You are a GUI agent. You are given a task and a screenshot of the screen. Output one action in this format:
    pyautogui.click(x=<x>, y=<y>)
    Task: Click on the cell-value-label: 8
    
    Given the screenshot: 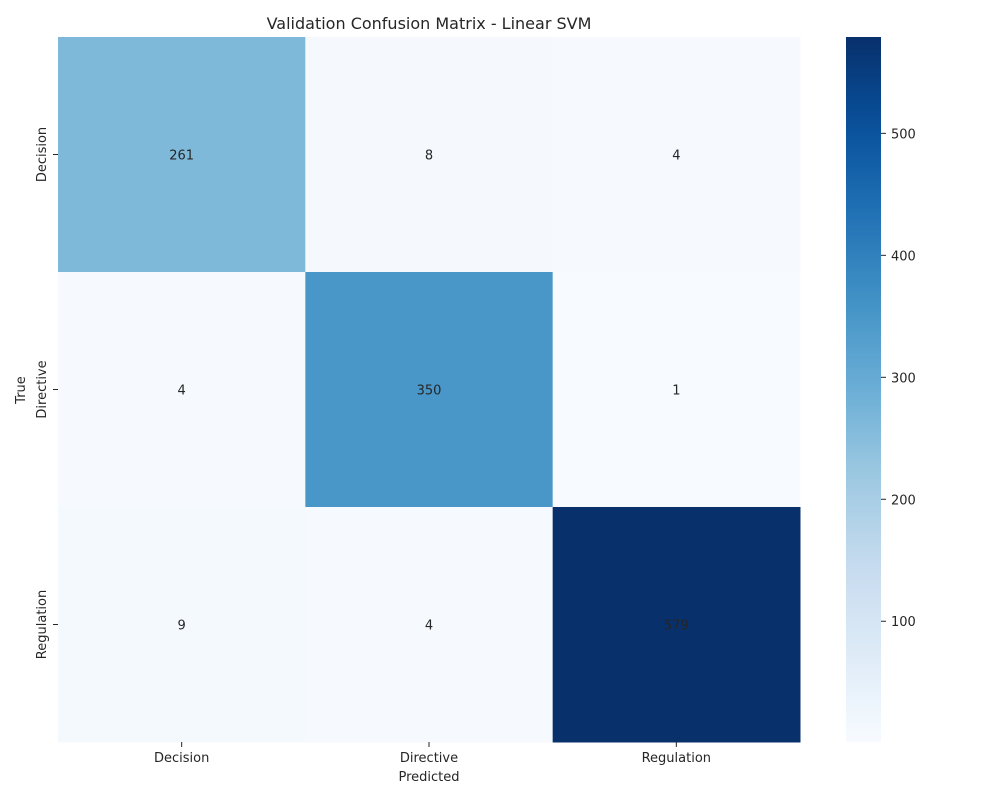 What is the action you would take?
    pyautogui.click(x=429, y=156)
    